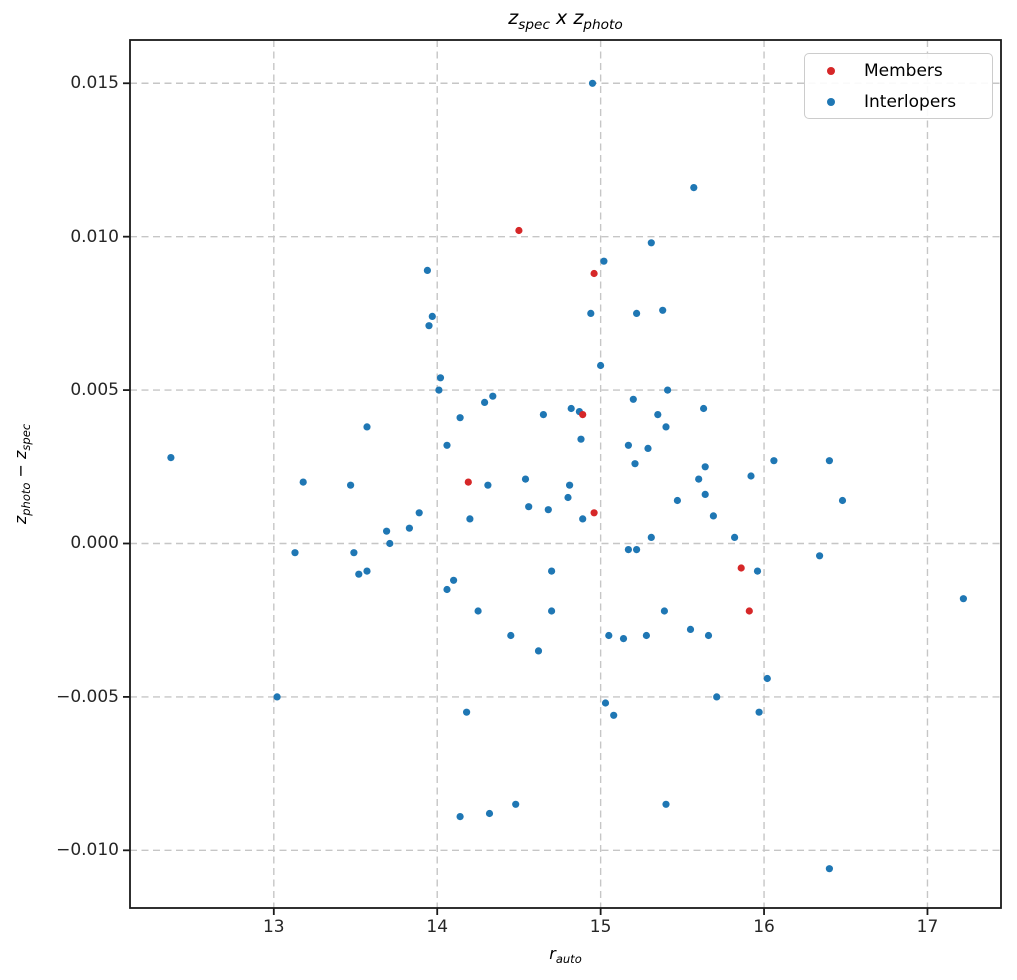  Describe the element at coordinates (87, 850) in the screenshot. I see `y-tick-label: −0.010` at that location.